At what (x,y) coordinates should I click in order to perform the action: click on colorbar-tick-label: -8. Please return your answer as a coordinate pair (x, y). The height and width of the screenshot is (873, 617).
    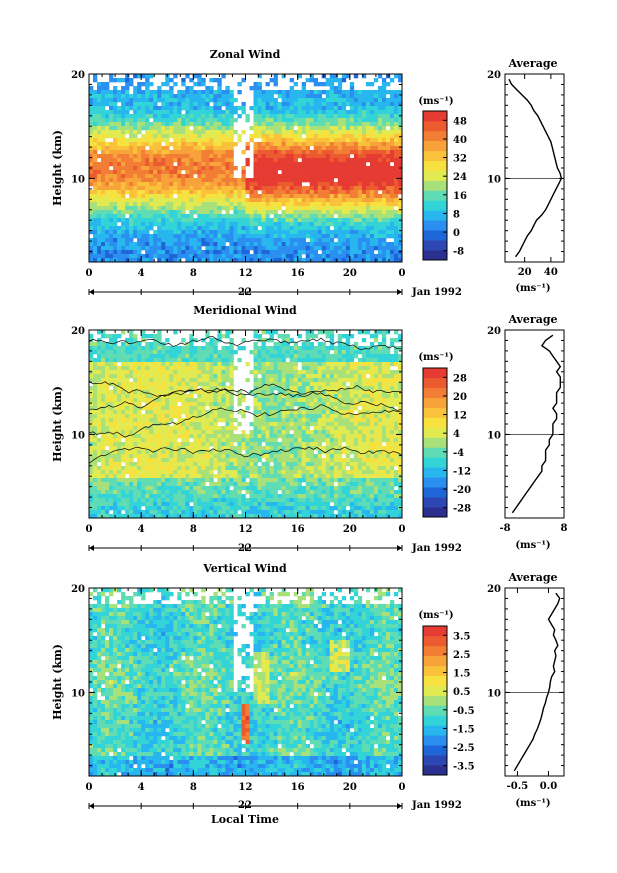
    Looking at the image, I should click on (458, 252).